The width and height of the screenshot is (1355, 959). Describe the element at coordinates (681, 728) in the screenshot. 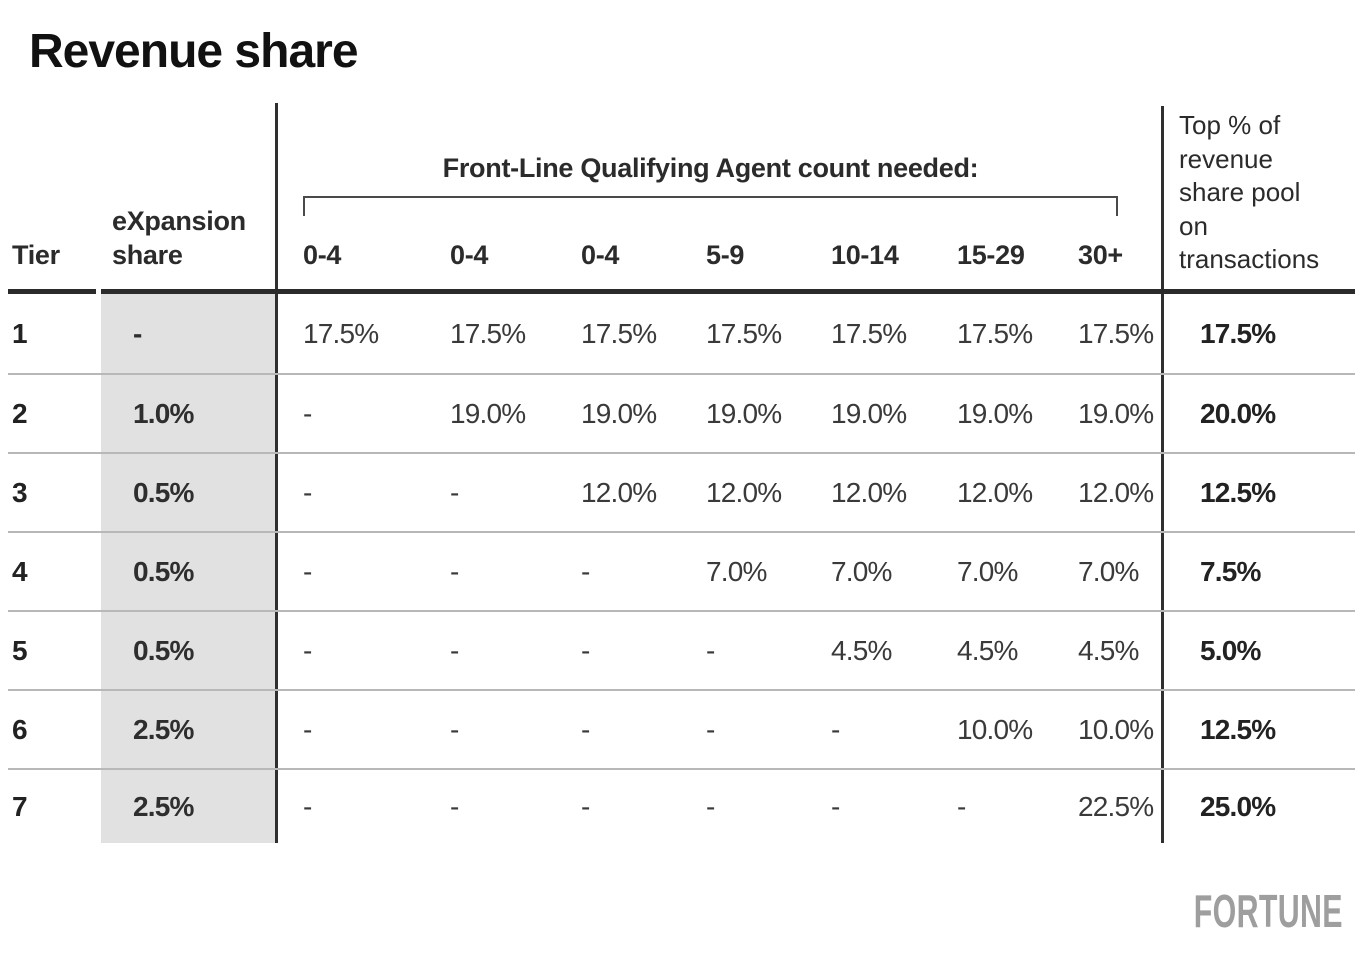

I see `table-row: 6 2.5% - - - - - 10.0% 10.0% 12.5%` at that location.